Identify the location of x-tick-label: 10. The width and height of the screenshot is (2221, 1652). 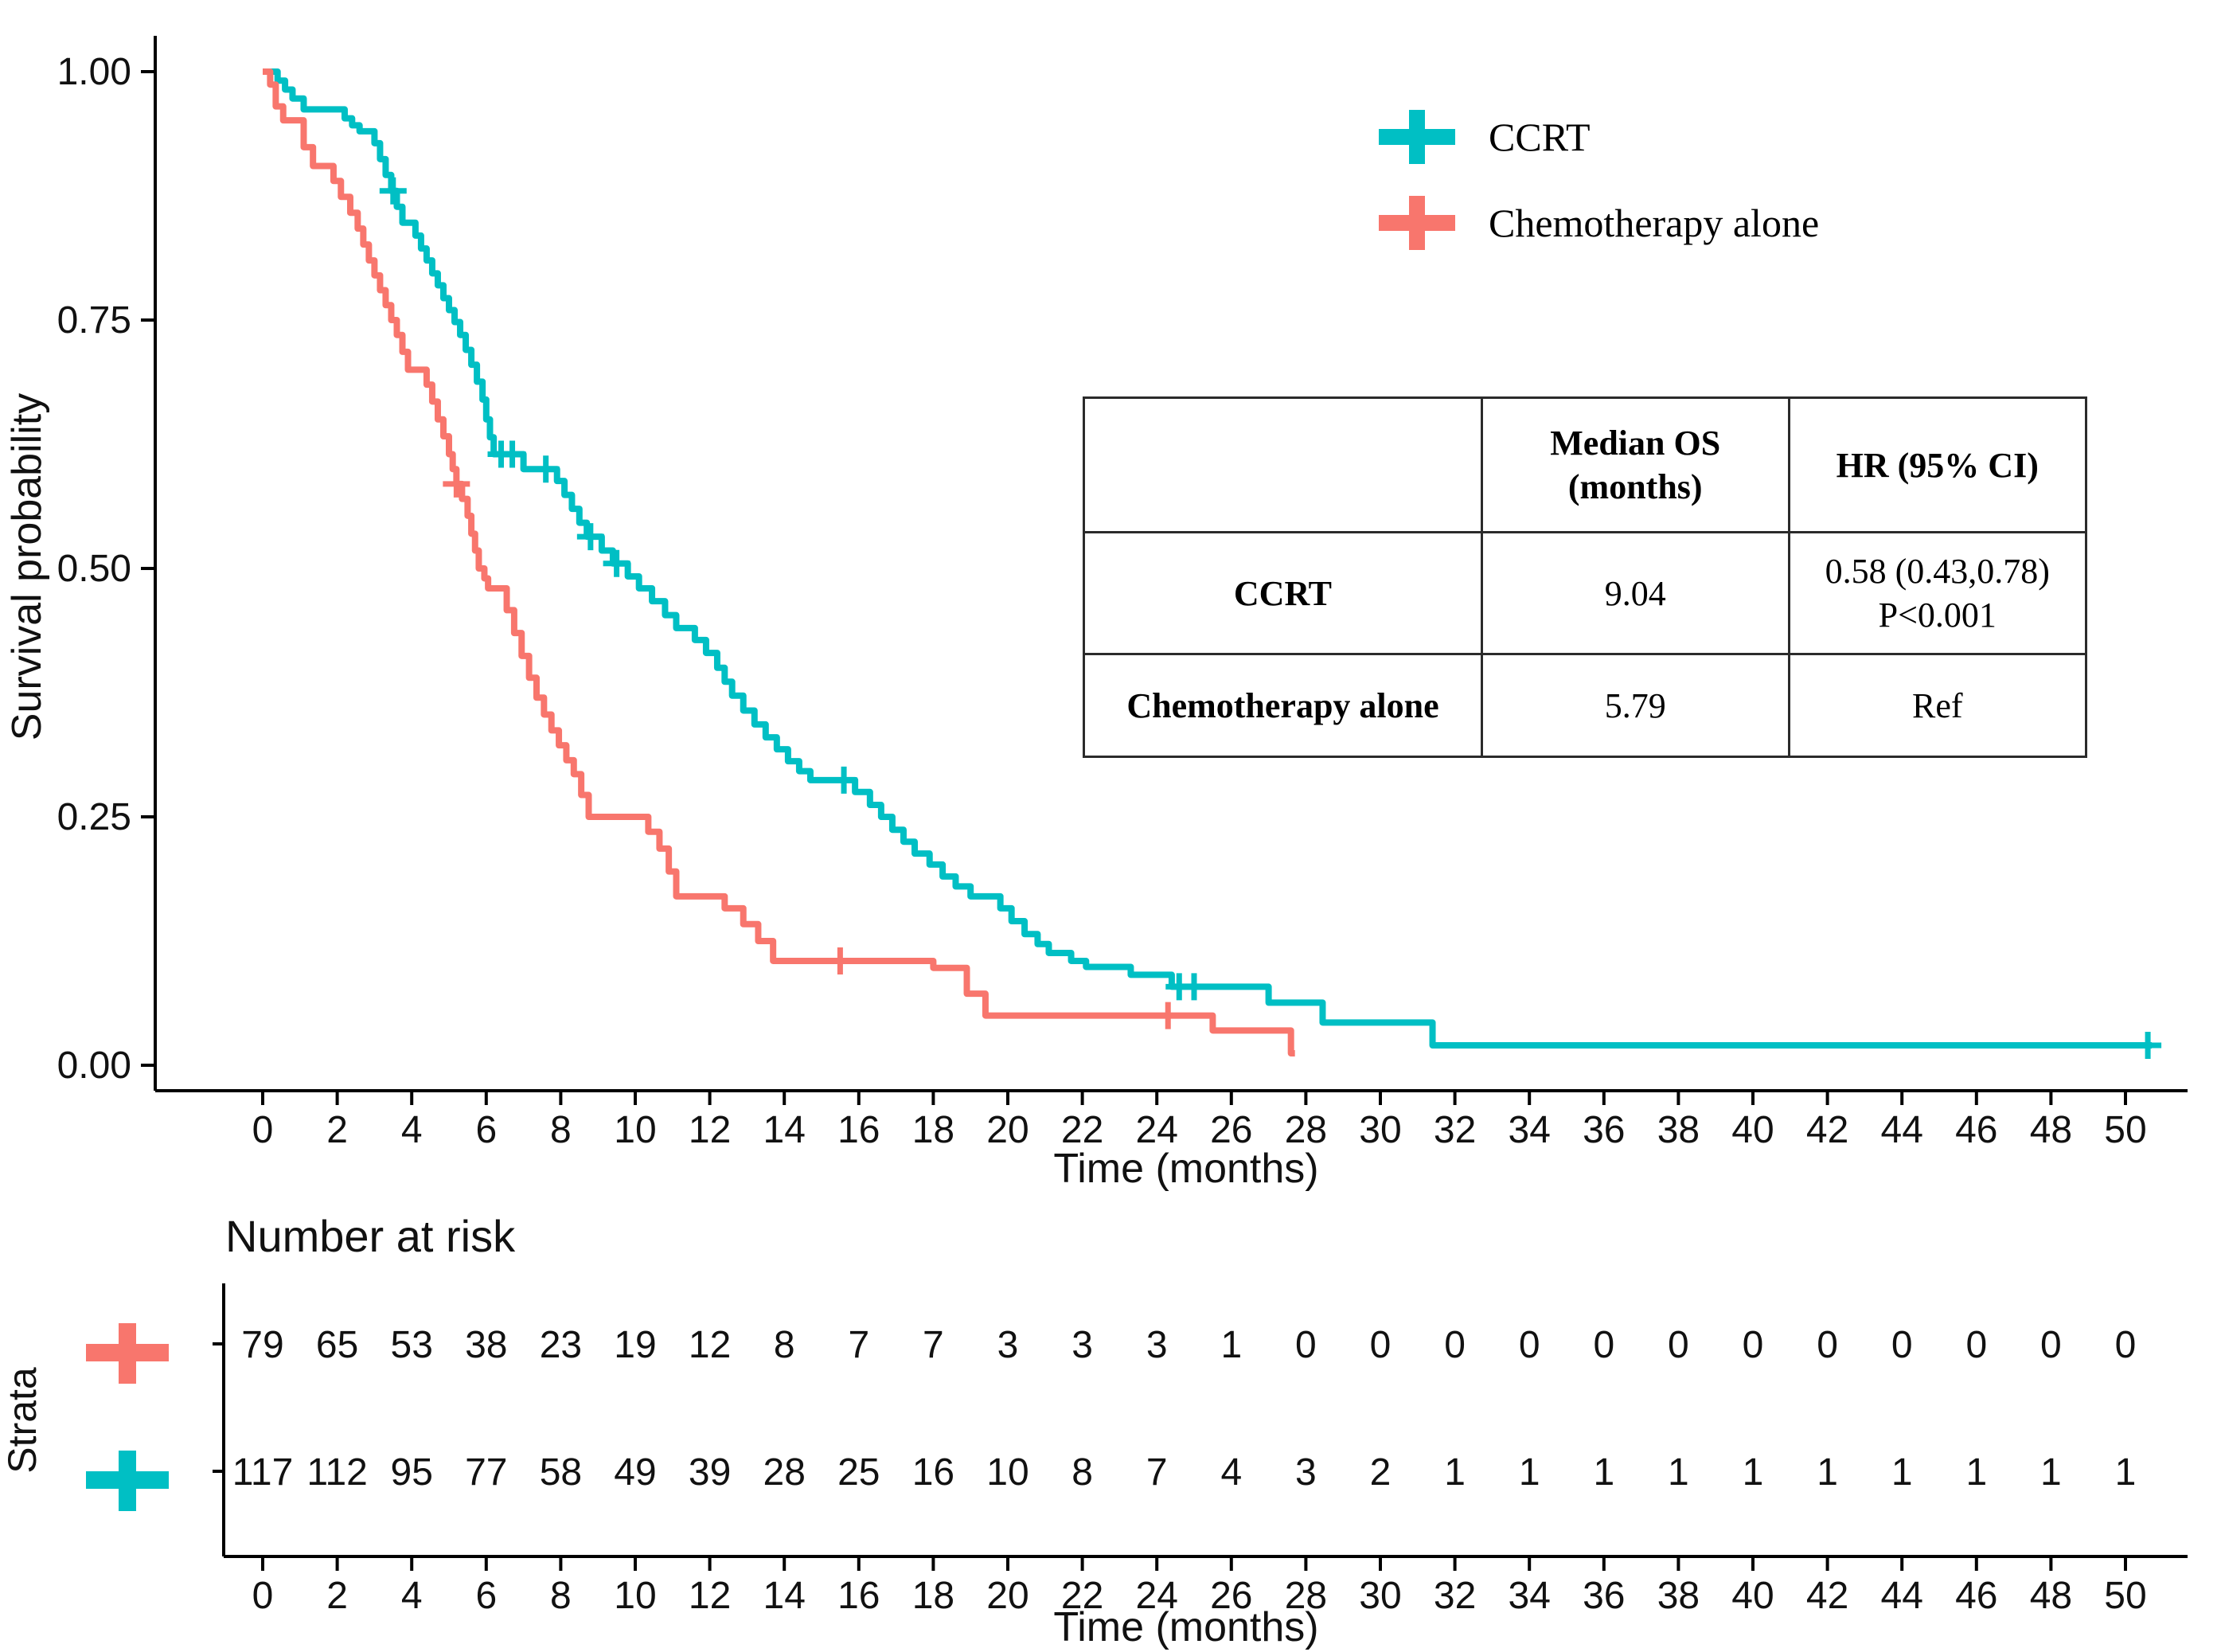
(635, 1130).